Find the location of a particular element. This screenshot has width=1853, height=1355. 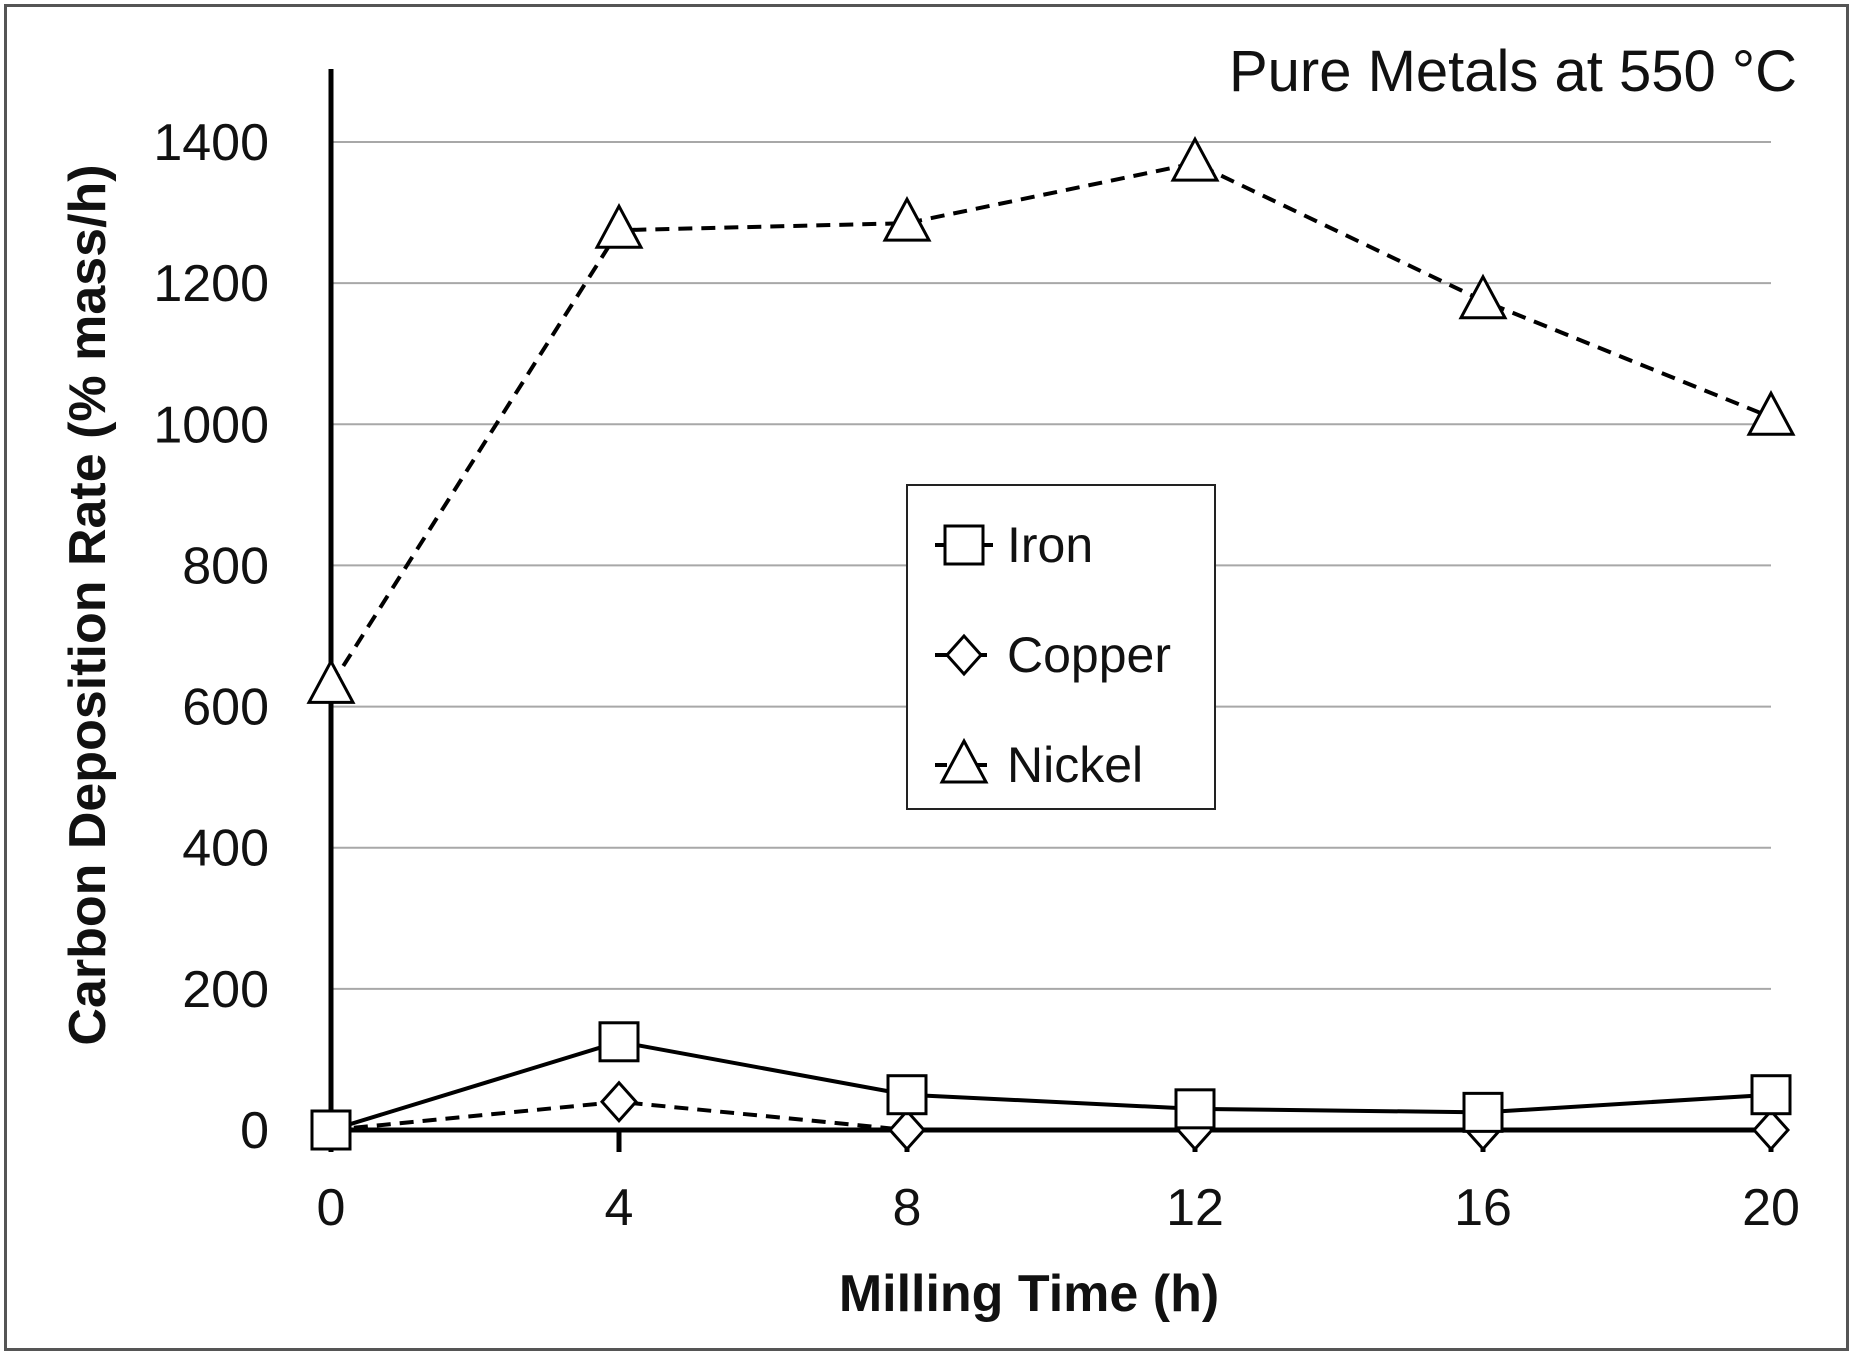

x-axis-title: Milling Time (h) is located at coordinates (1029, 1294).